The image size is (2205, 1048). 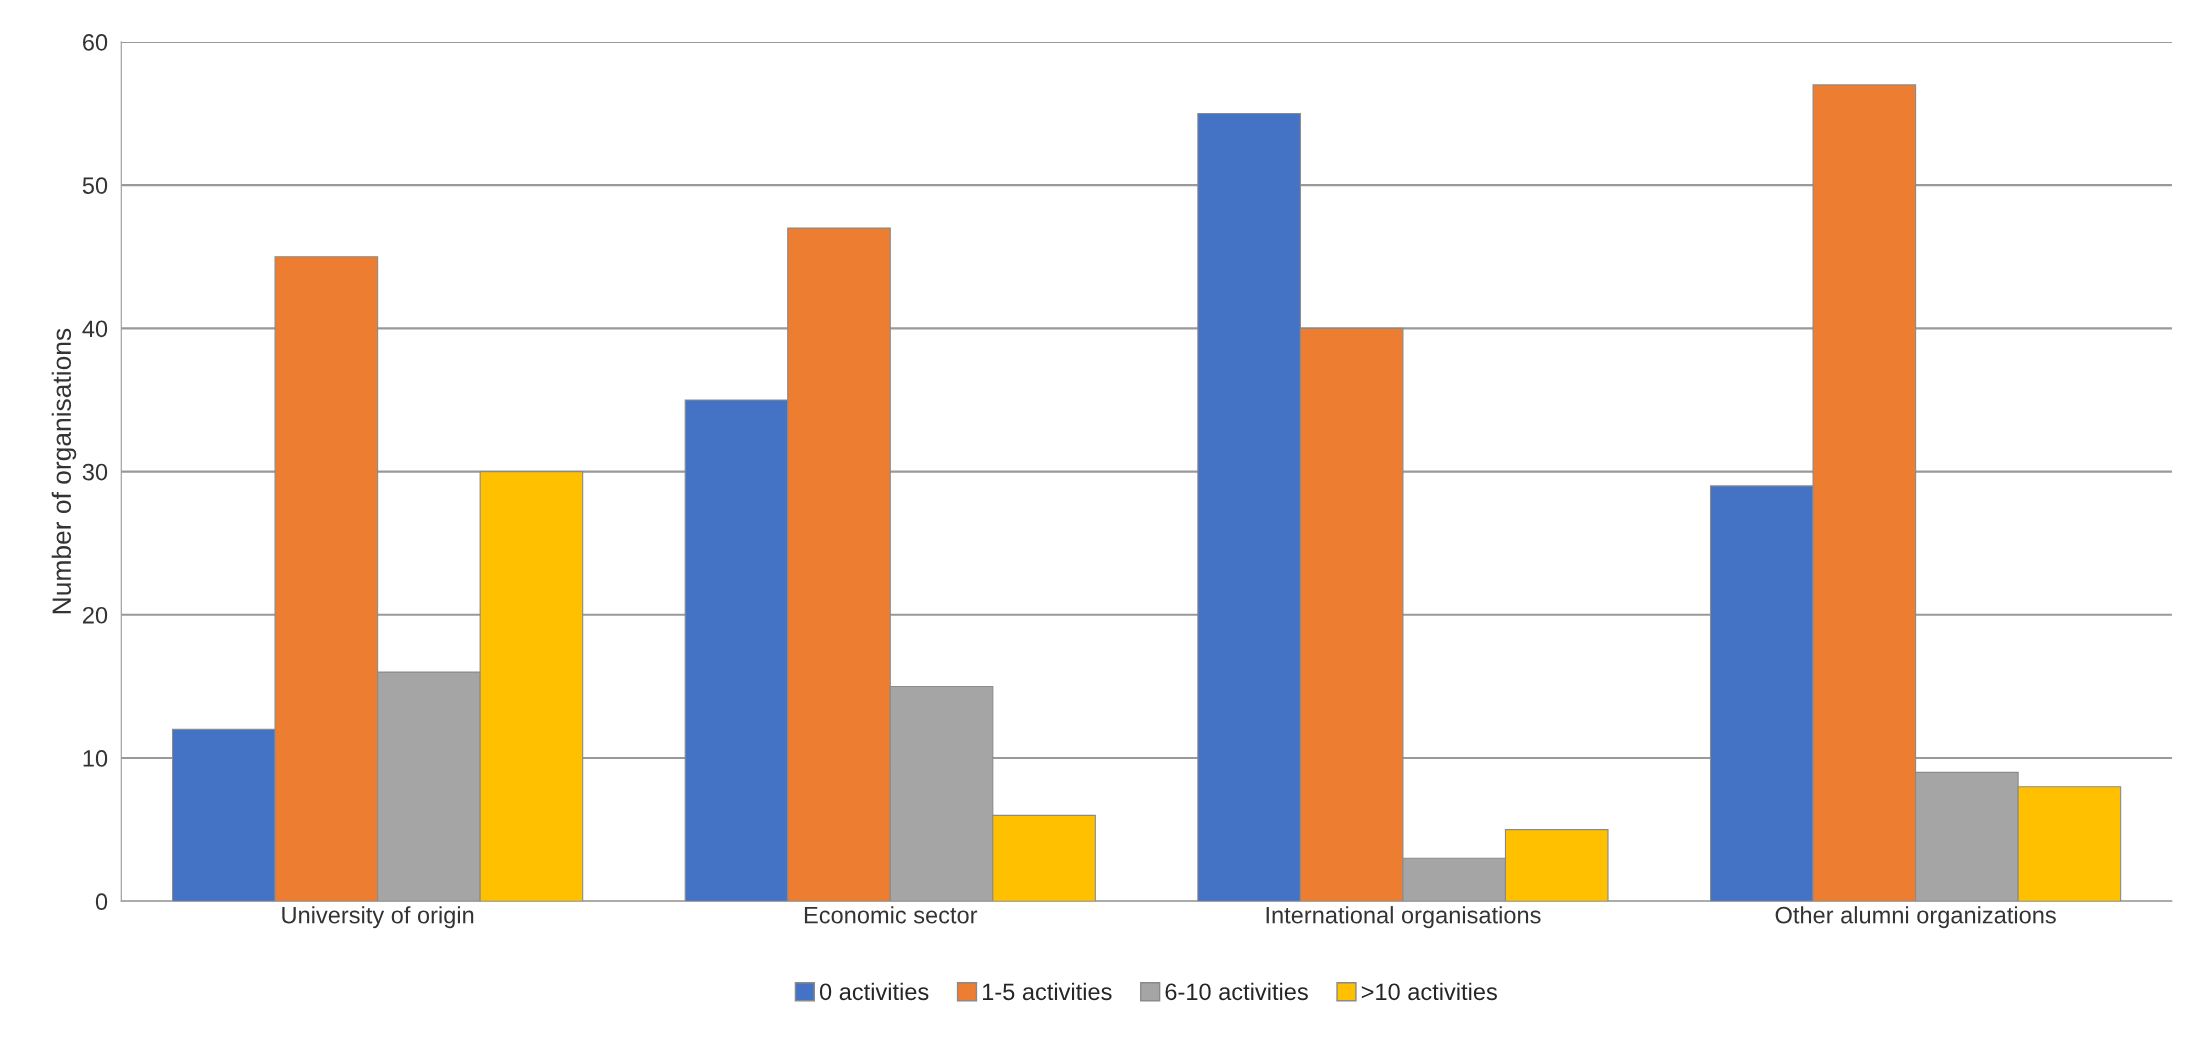 What do you see at coordinates (95, 615) in the screenshot?
I see `y-tick-label: 20` at bounding box center [95, 615].